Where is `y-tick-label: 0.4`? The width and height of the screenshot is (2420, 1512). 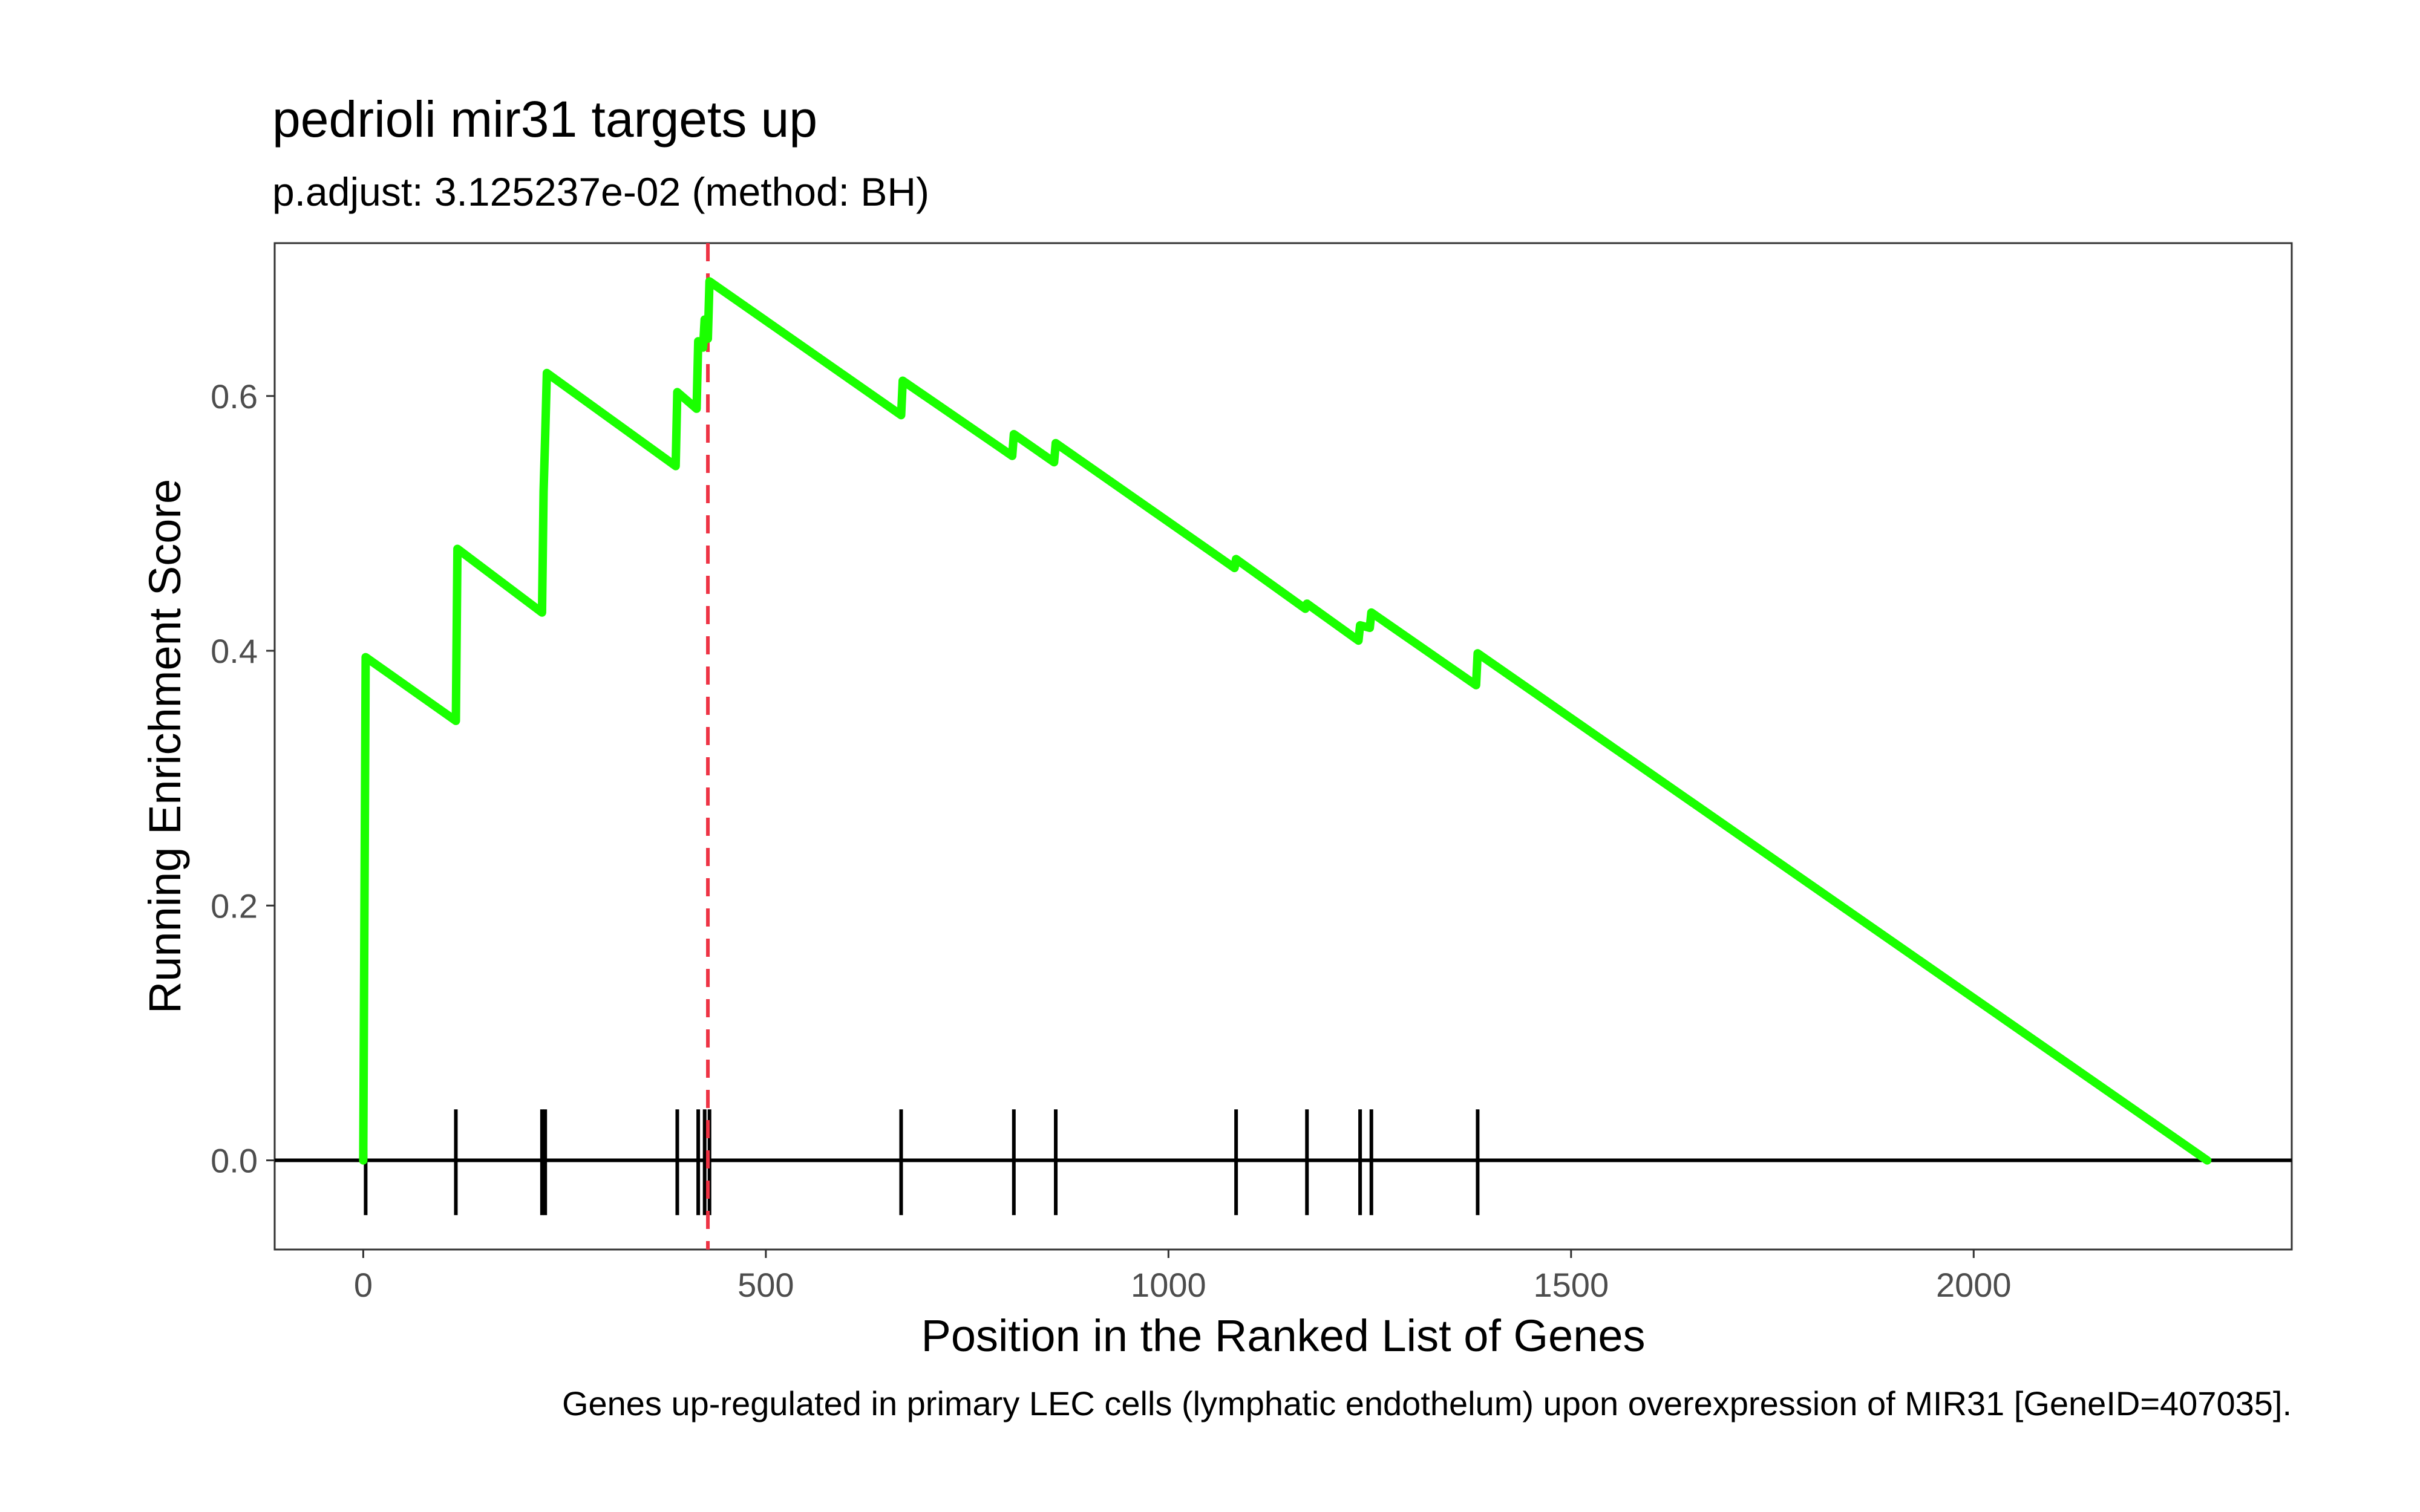
y-tick-label: 0.4 is located at coordinates (234, 651).